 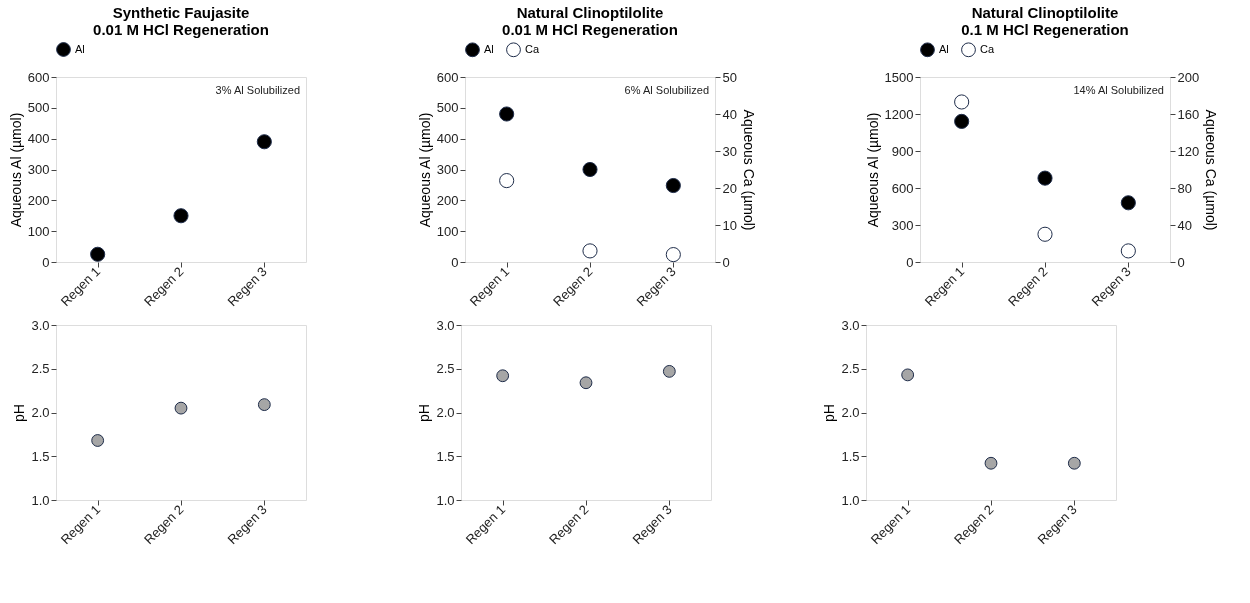 What do you see at coordinates (1184, 188) in the screenshot?
I see `y2-tick-label: 80` at bounding box center [1184, 188].